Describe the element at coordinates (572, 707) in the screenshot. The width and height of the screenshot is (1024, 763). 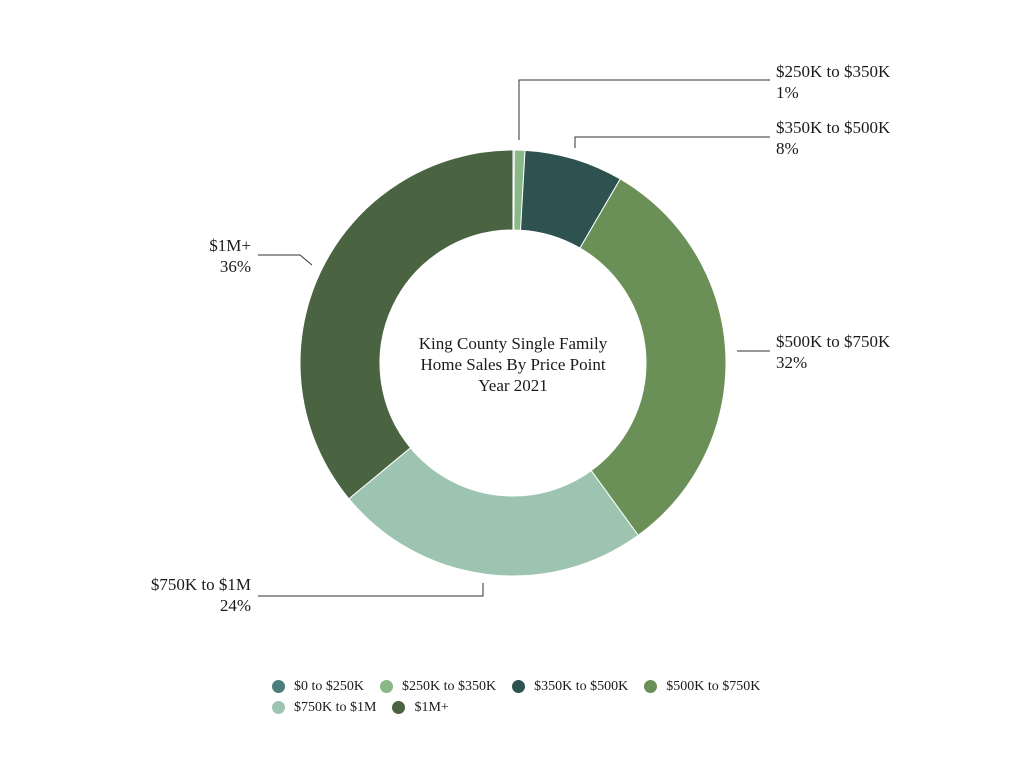
I see `legend-row-2: $750K to $1M $1M+` at that location.